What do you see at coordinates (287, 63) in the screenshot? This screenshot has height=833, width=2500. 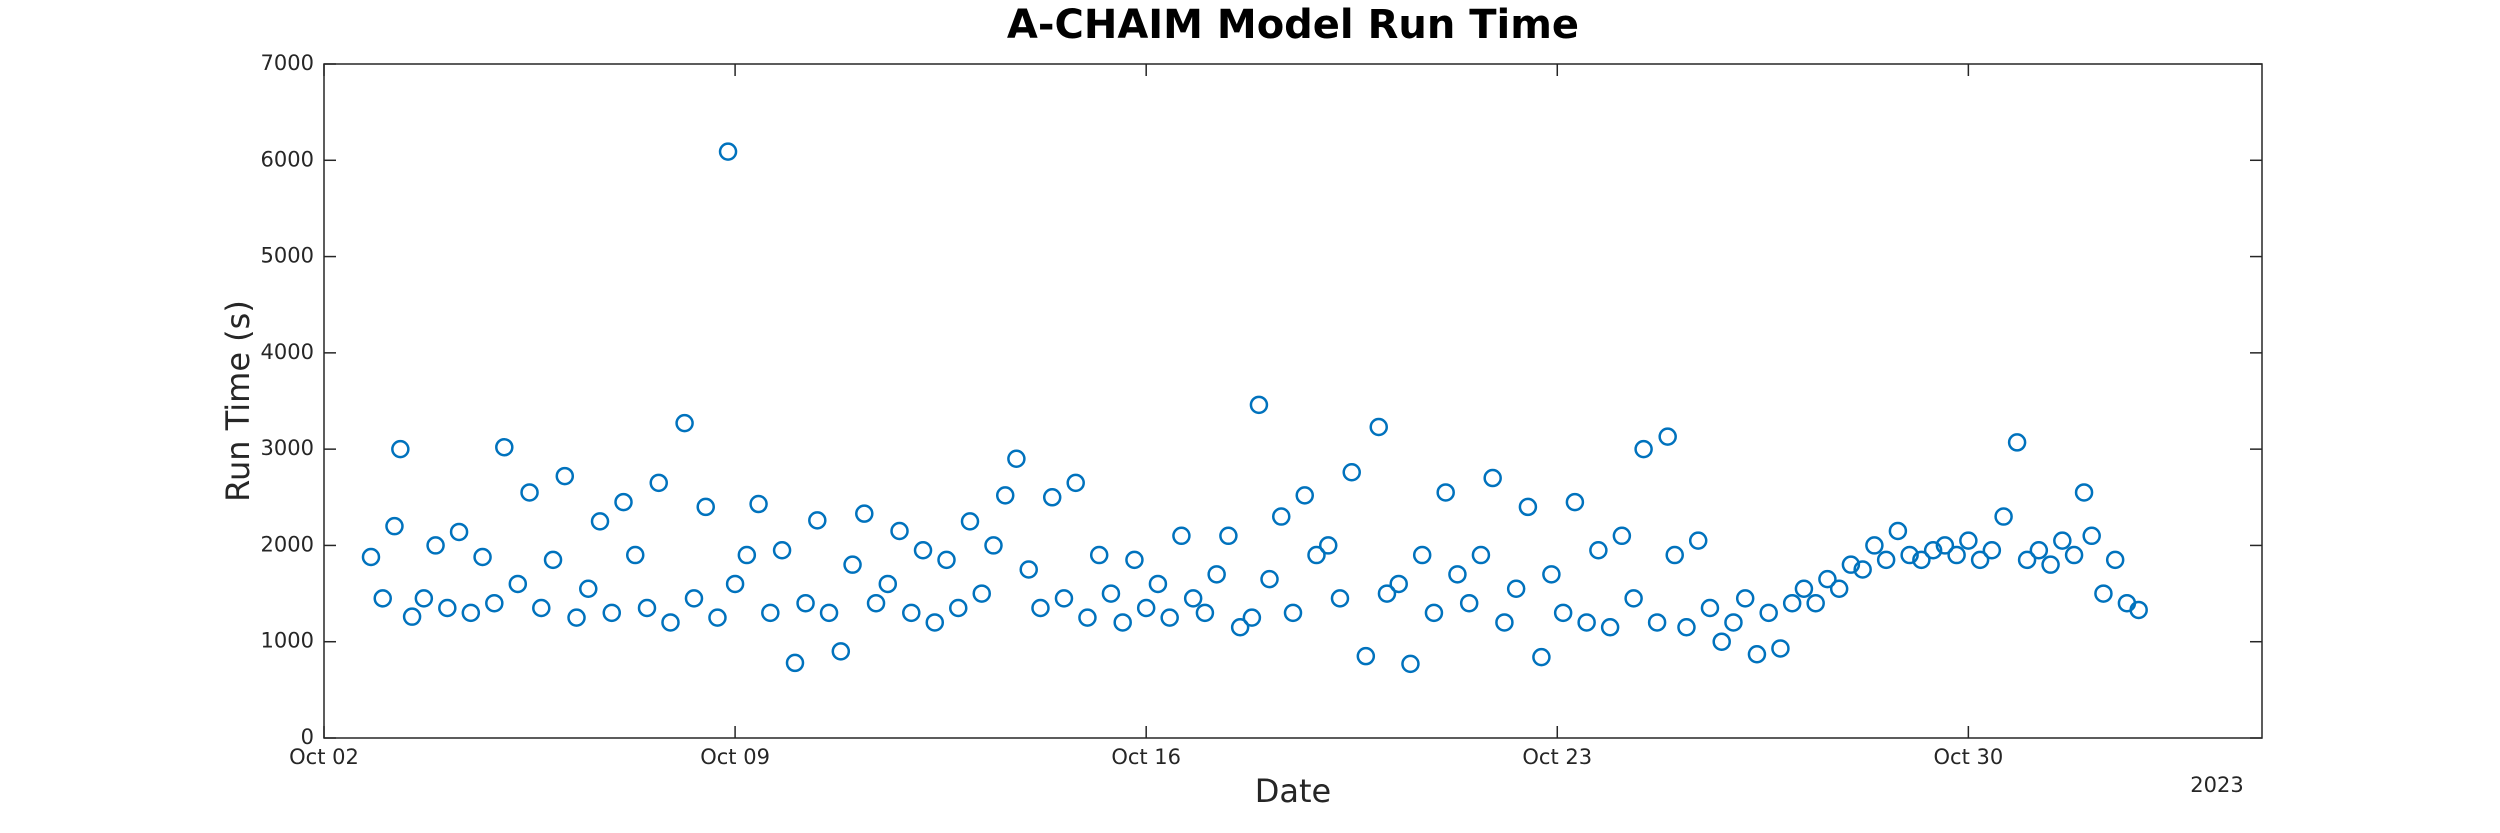 I see `y-tick-label: 7000` at bounding box center [287, 63].